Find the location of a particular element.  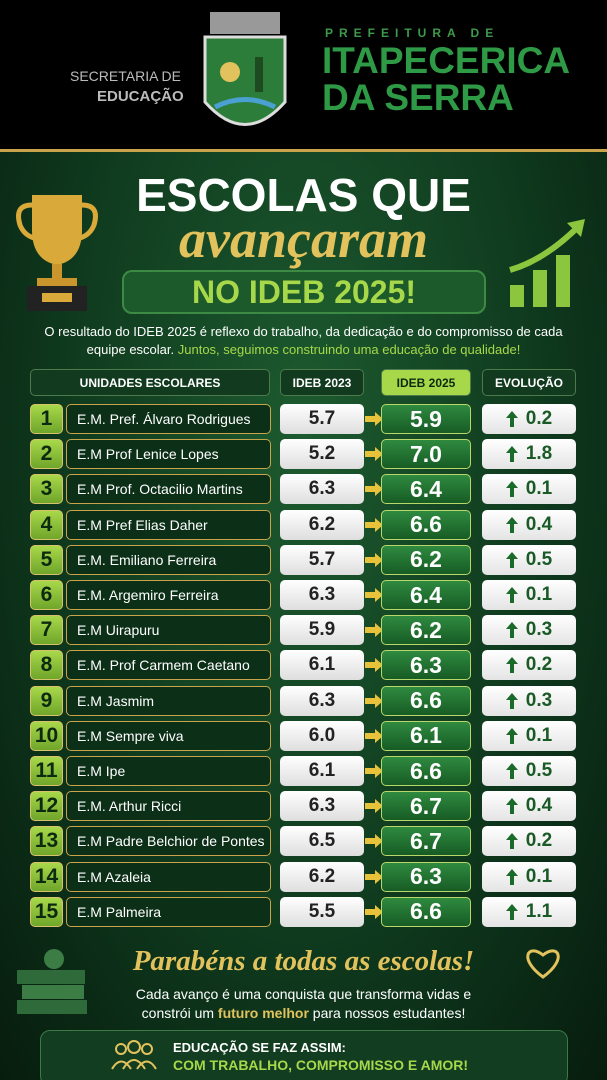

rank: 6 is located at coordinates (46, 595).